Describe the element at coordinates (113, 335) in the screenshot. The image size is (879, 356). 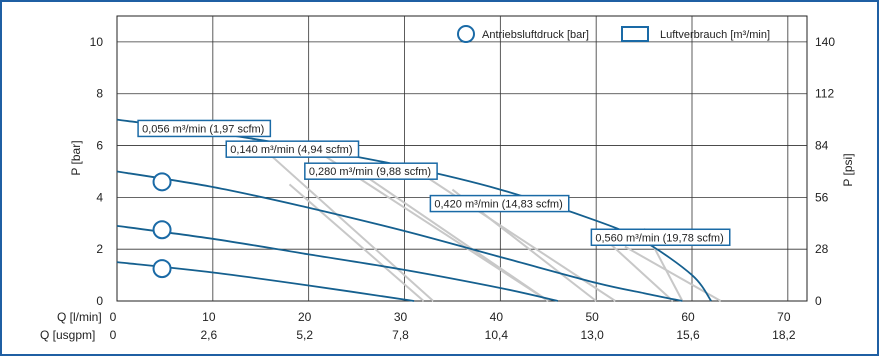
I see `x-tick-label-usgpm: 0` at that location.